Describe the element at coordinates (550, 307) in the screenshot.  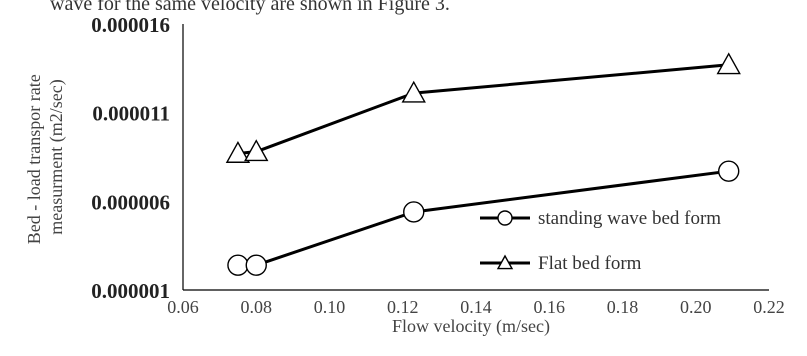
I see `x-tick-label: 0.16` at that location.